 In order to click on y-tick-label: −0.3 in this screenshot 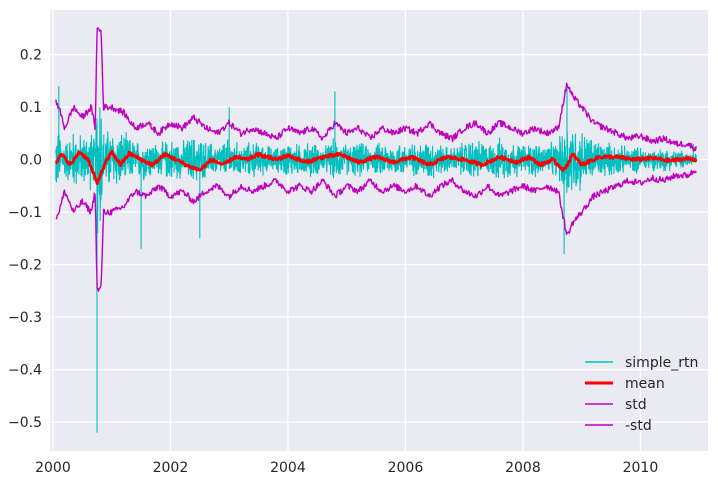, I will do `click(25, 318)`.